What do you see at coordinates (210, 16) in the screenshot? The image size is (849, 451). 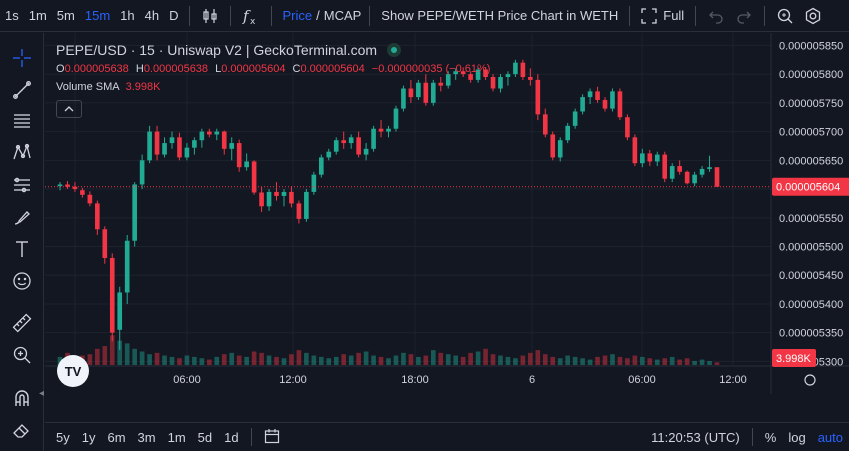 I see `candles-chart-type-icon` at bounding box center [210, 16].